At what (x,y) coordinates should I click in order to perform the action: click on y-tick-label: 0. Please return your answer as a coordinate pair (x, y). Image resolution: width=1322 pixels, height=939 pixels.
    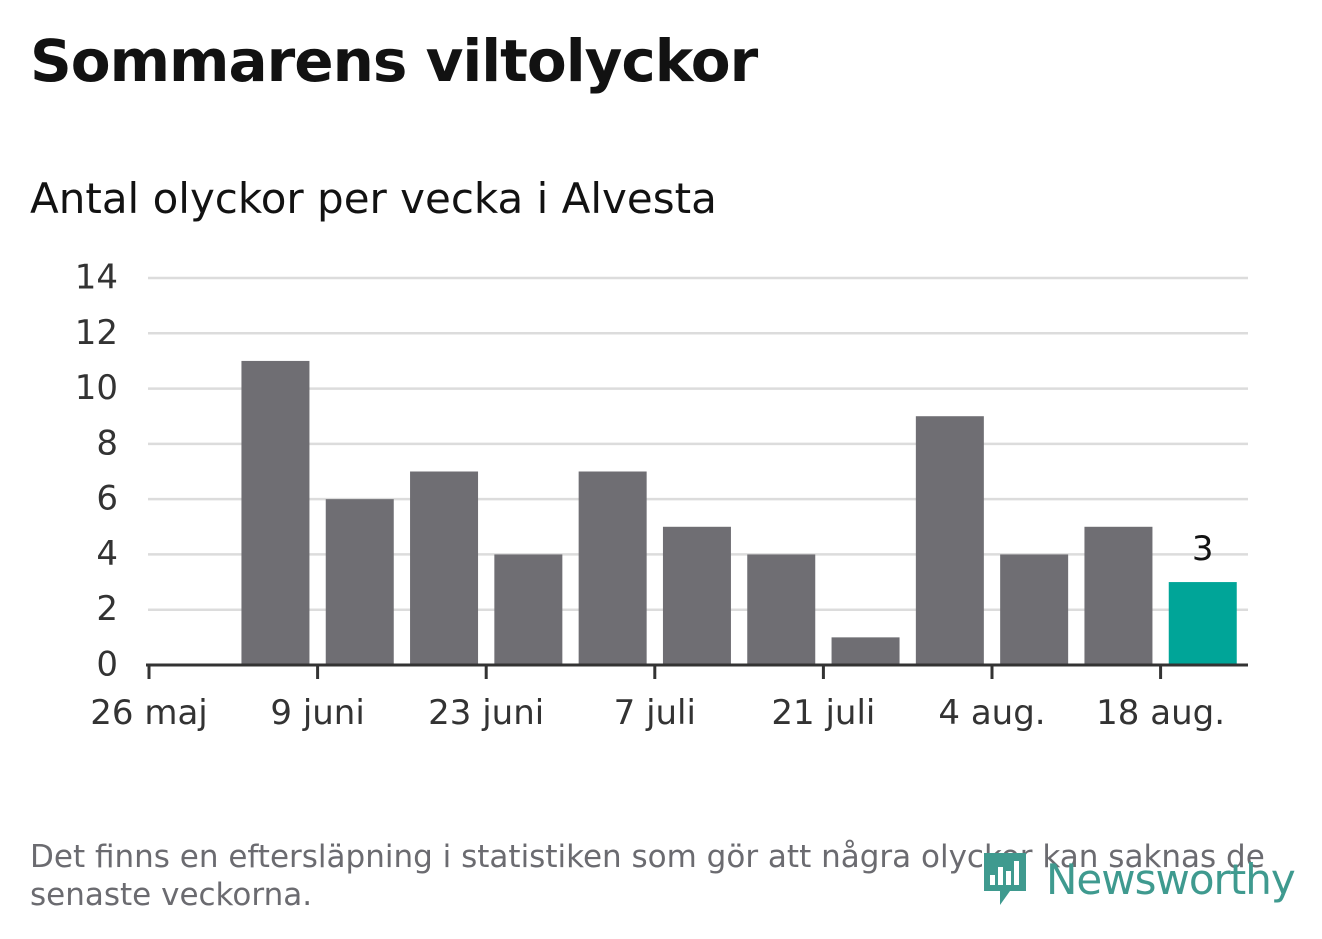
    Looking at the image, I should click on (107, 665).